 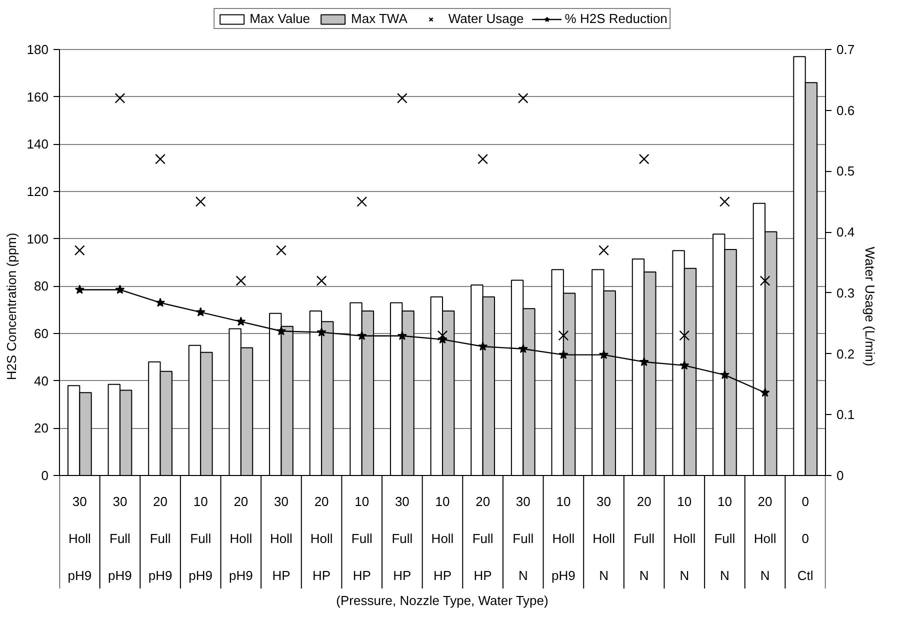 I want to click on y-tick-label: 20, so click(x=41, y=428).